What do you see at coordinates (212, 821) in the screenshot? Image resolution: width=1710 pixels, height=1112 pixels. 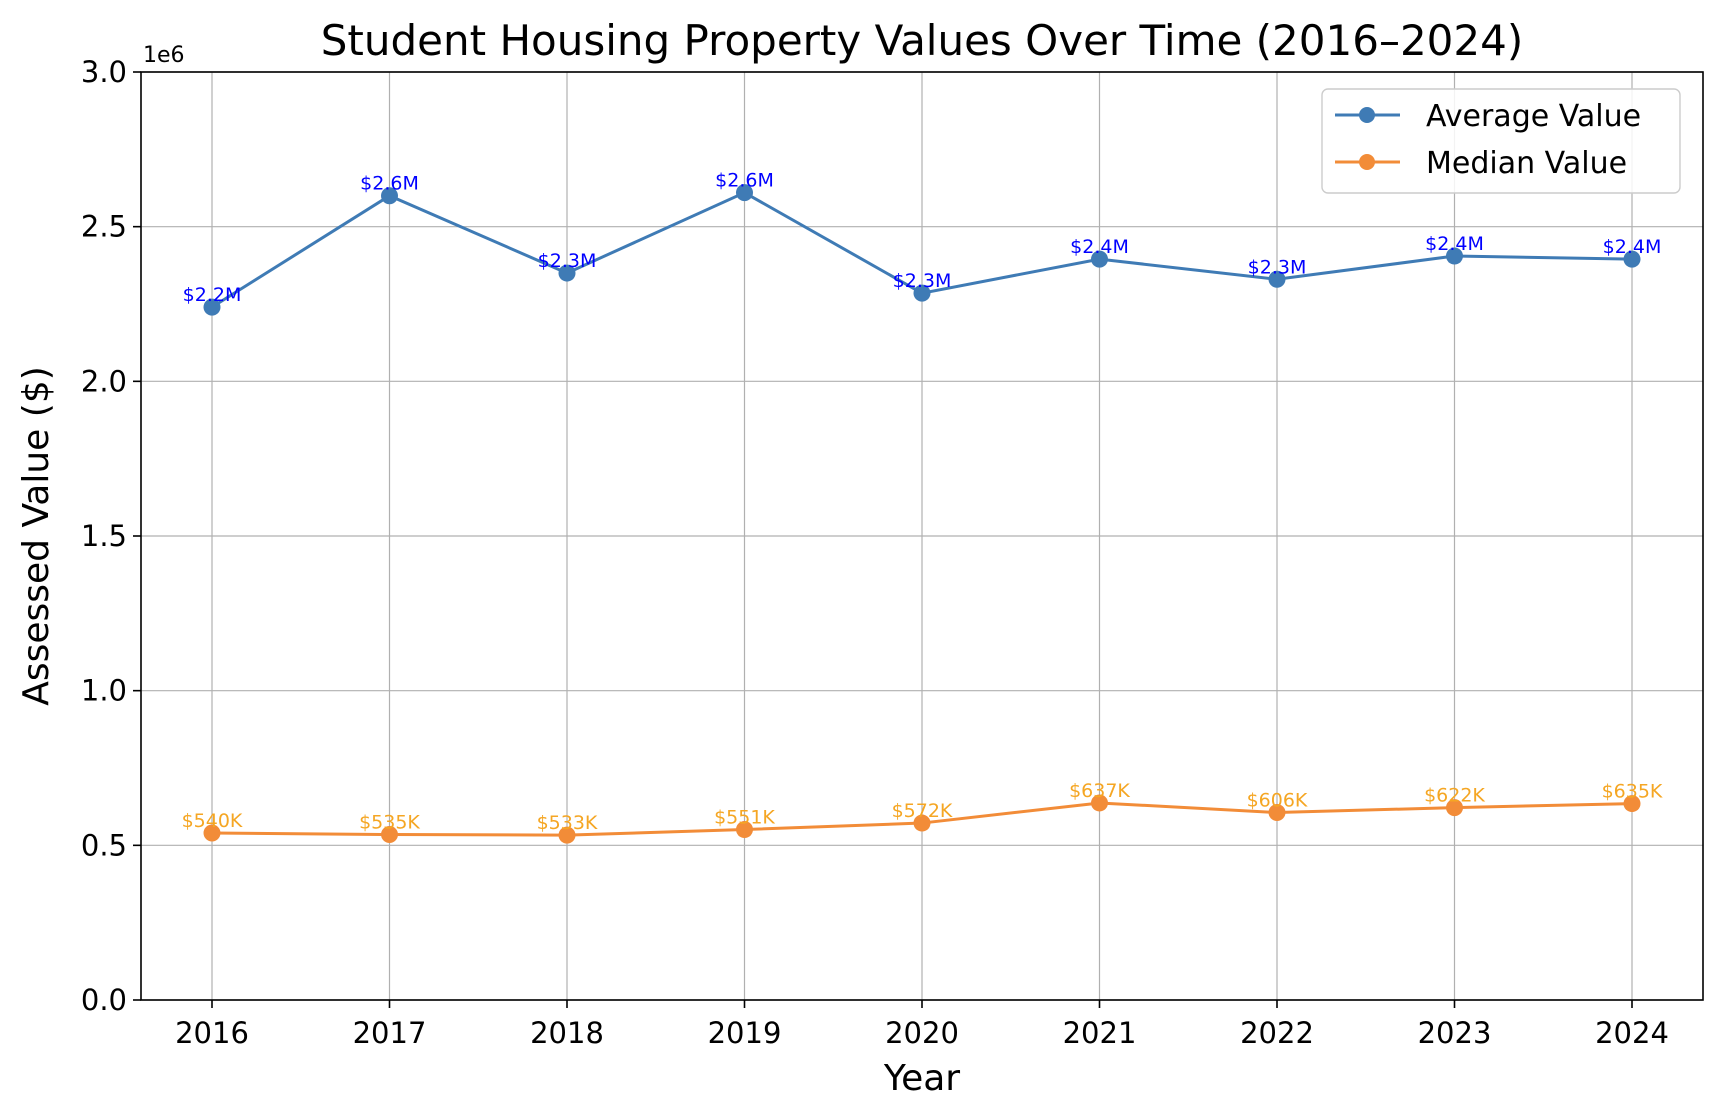 I see `data-label-median: $540K` at bounding box center [212, 821].